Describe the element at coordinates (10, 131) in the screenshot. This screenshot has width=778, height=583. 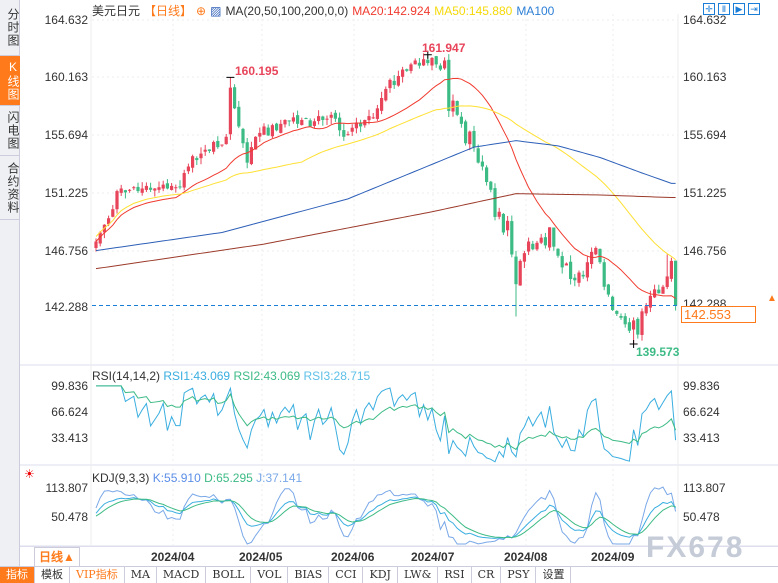
I see `tab-flash: 闪电图` at that location.